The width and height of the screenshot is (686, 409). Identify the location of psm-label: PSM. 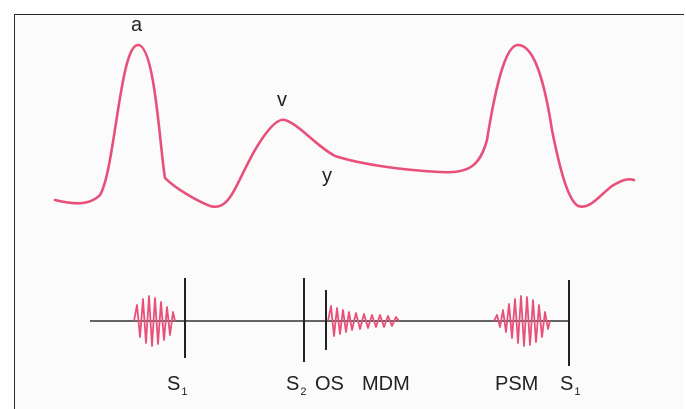
(516, 384).